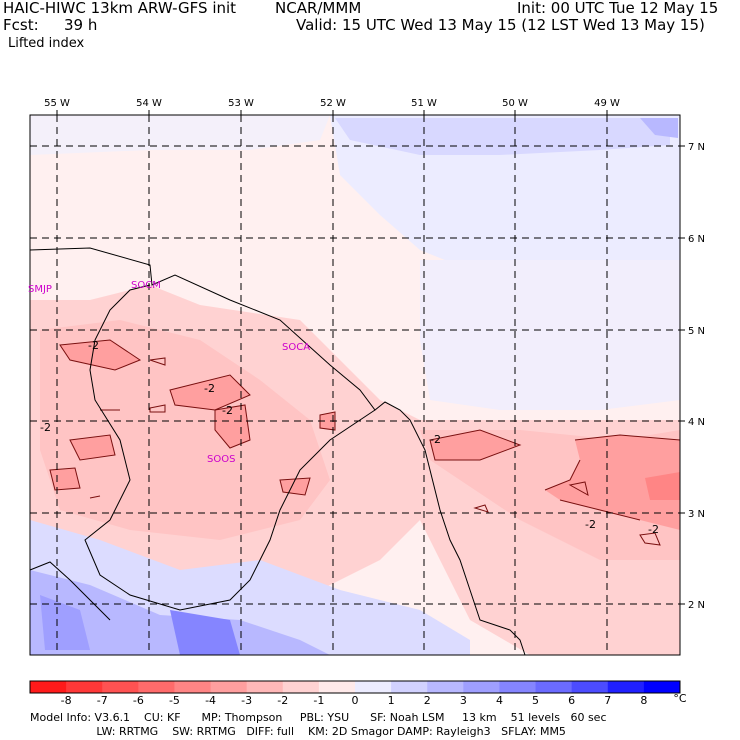 The image size is (740, 740). What do you see at coordinates (607, 103) in the screenshot?
I see `lon-label: 49 W` at bounding box center [607, 103].